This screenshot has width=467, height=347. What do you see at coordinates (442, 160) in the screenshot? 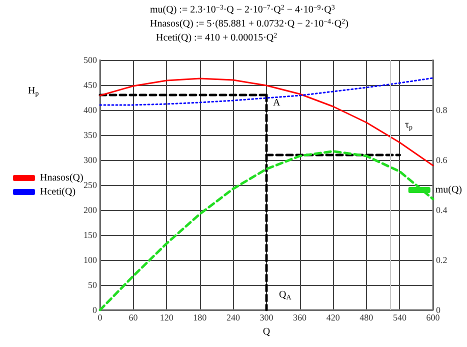
I see `y2-tick-label: 0.6` at bounding box center [442, 160].